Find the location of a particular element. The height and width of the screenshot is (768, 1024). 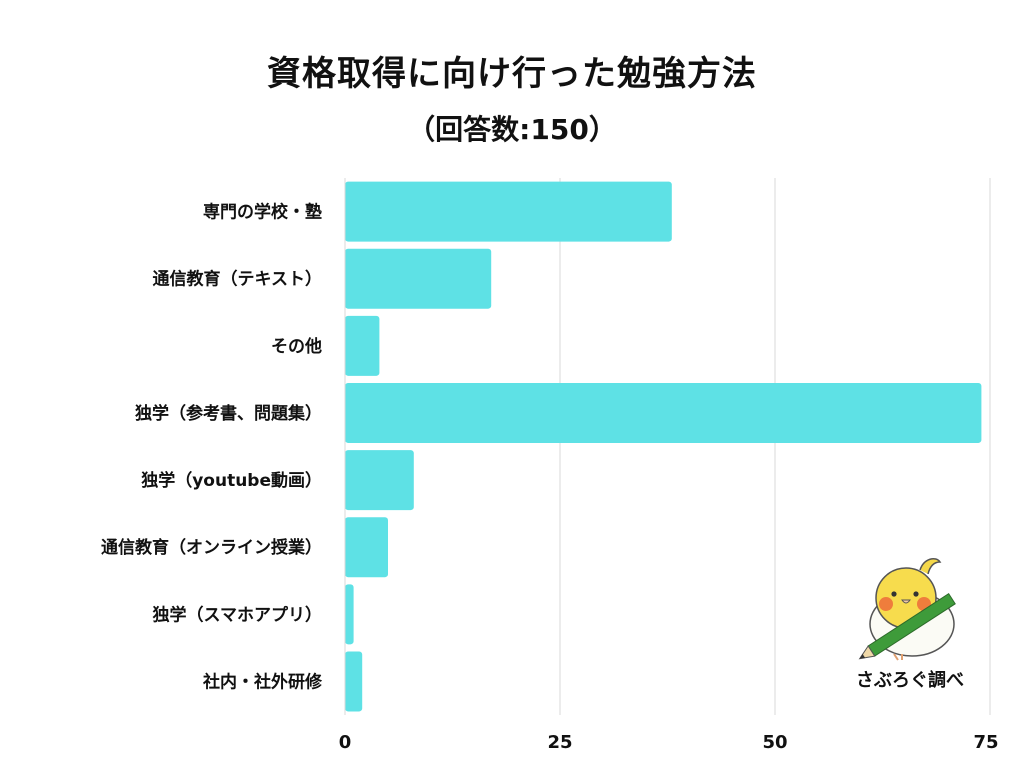

category-label: 独学（参考書、問題集） is located at coordinates (228, 413).